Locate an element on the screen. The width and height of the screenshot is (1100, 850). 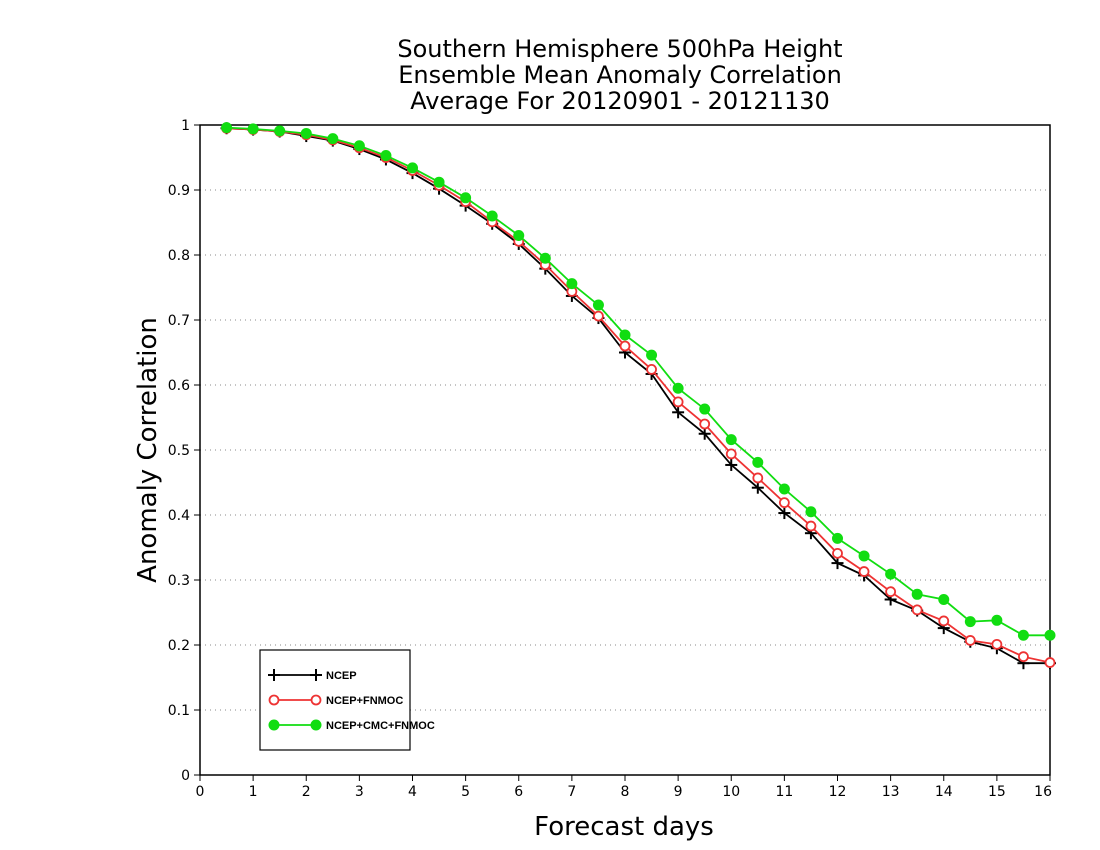
x-tick-label: 2 is located at coordinates (306, 792).